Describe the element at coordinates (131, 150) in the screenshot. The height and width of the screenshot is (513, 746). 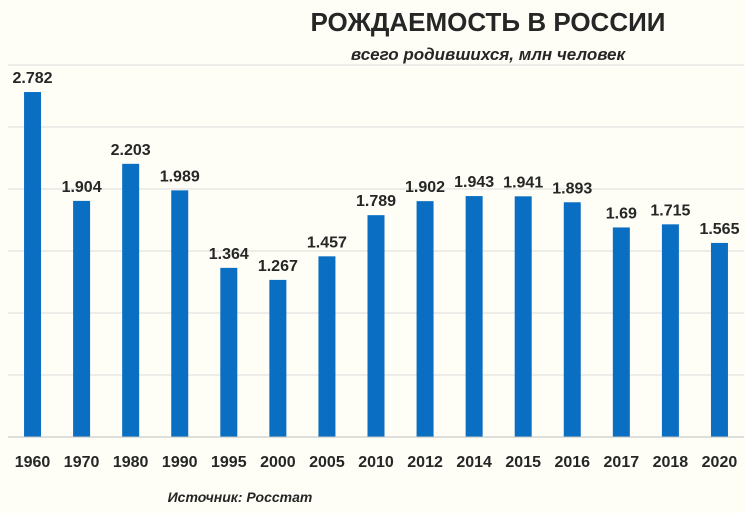
I see `value-label-1980: 2.203` at that location.